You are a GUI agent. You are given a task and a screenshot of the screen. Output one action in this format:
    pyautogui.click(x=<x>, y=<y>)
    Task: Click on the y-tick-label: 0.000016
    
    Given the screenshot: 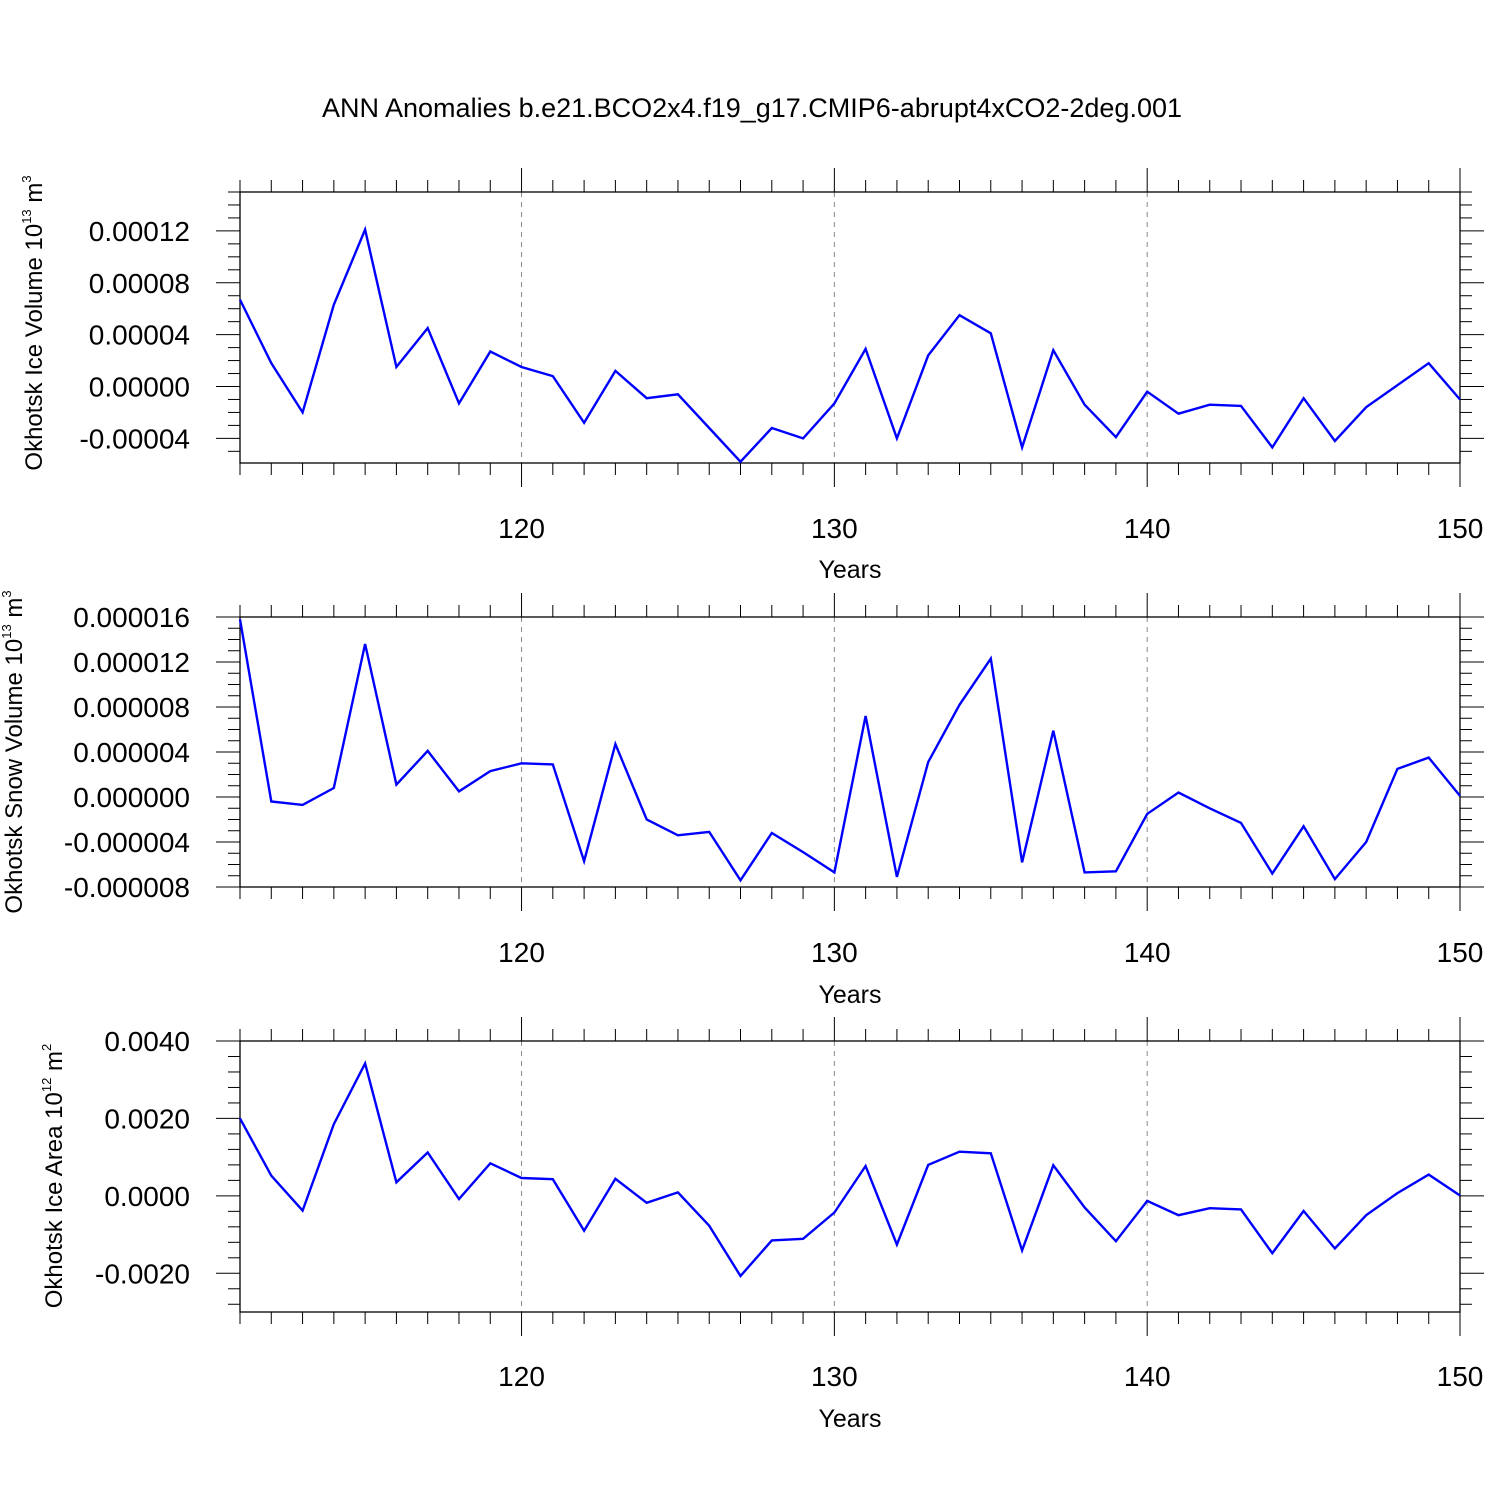 What is the action you would take?
    pyautogui.click(x=131, y=617)
    